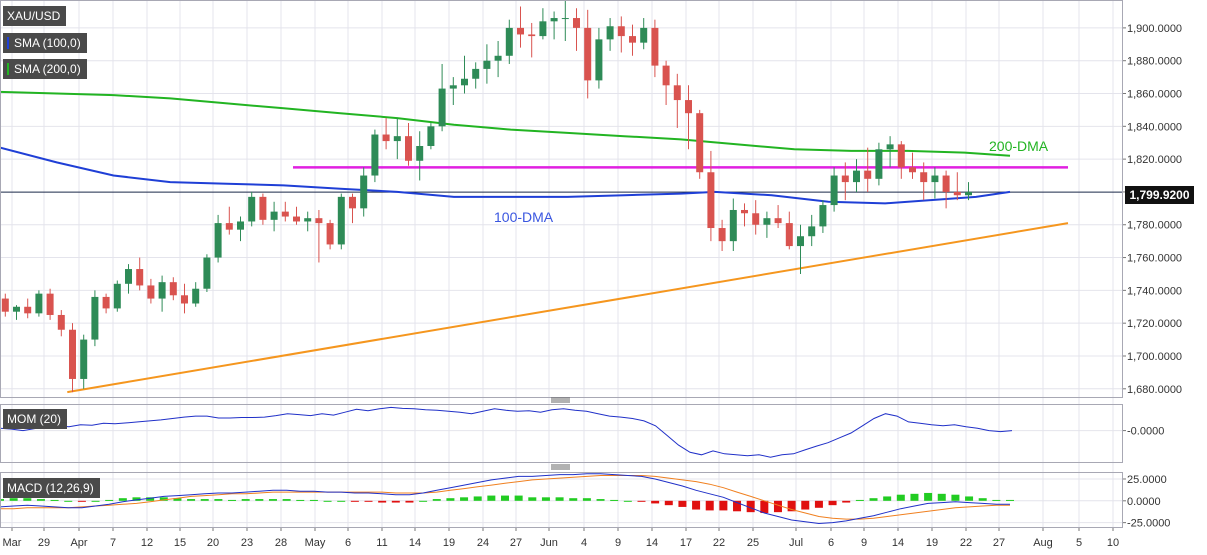 The width and height of the screenshot is (1207, 555). Describe the element at coordinates (686, 543) in the screenshot. I see `date-tick-label: 17` at that location.